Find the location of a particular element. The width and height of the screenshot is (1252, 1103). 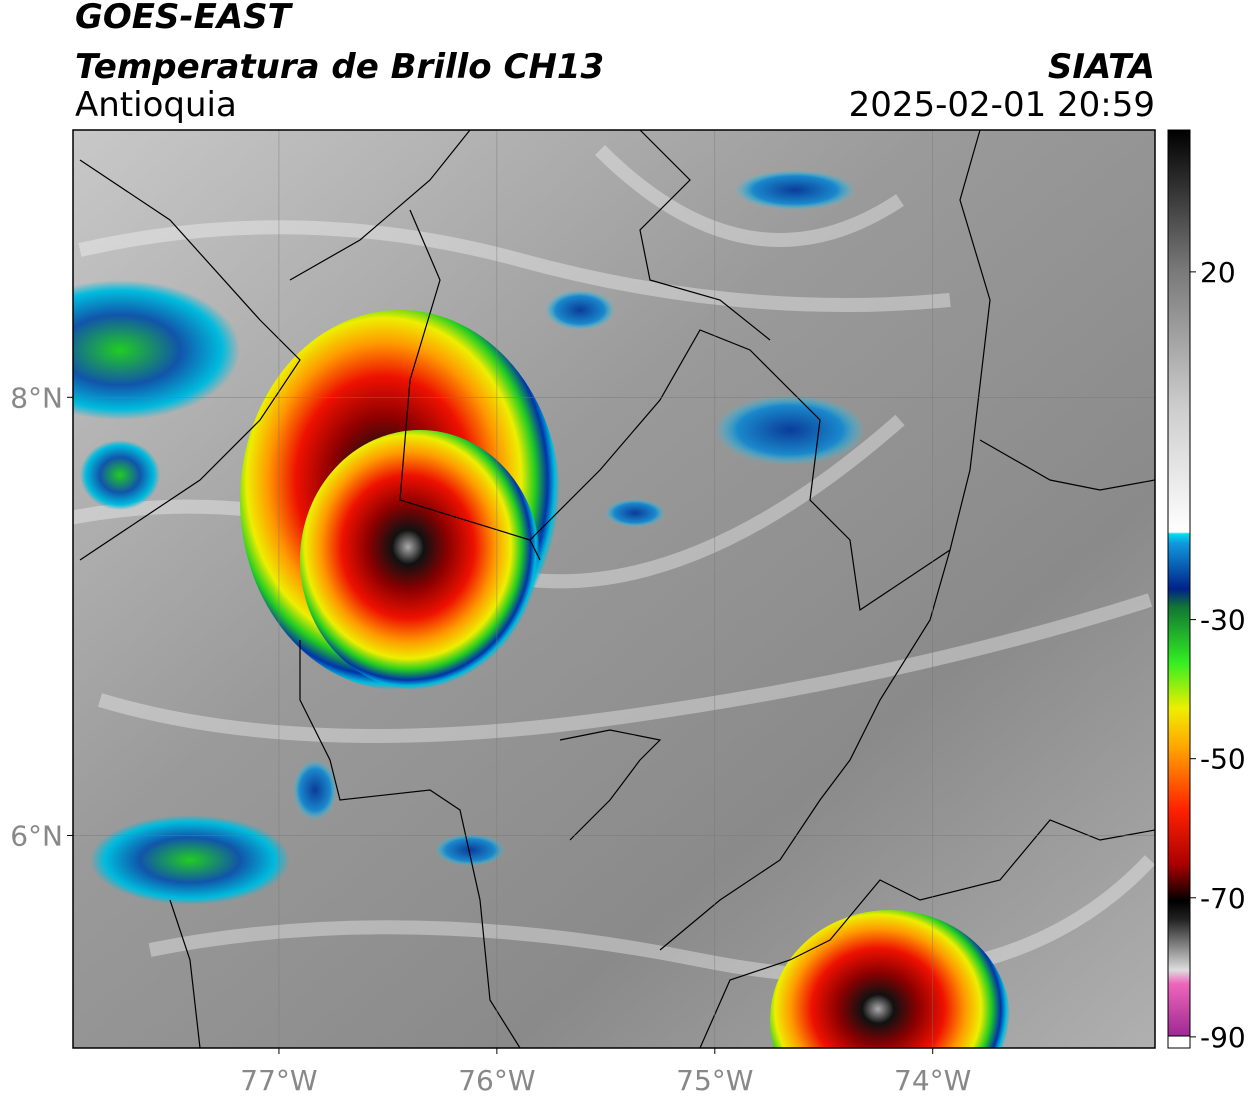

colorbar-tick-label: 20 is located at coordinates (1218, 272).